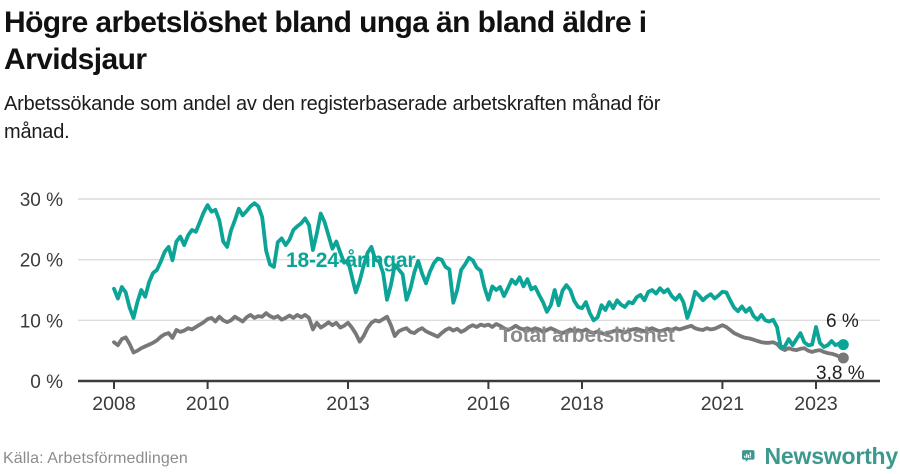  Describe the element at coordinates (815, 404) in the screenshot. I see `x-tick-label: 2023` at that location.